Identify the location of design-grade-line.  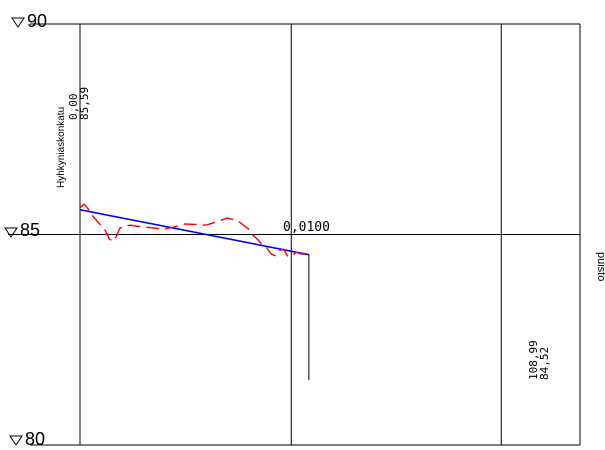
(194, 232).